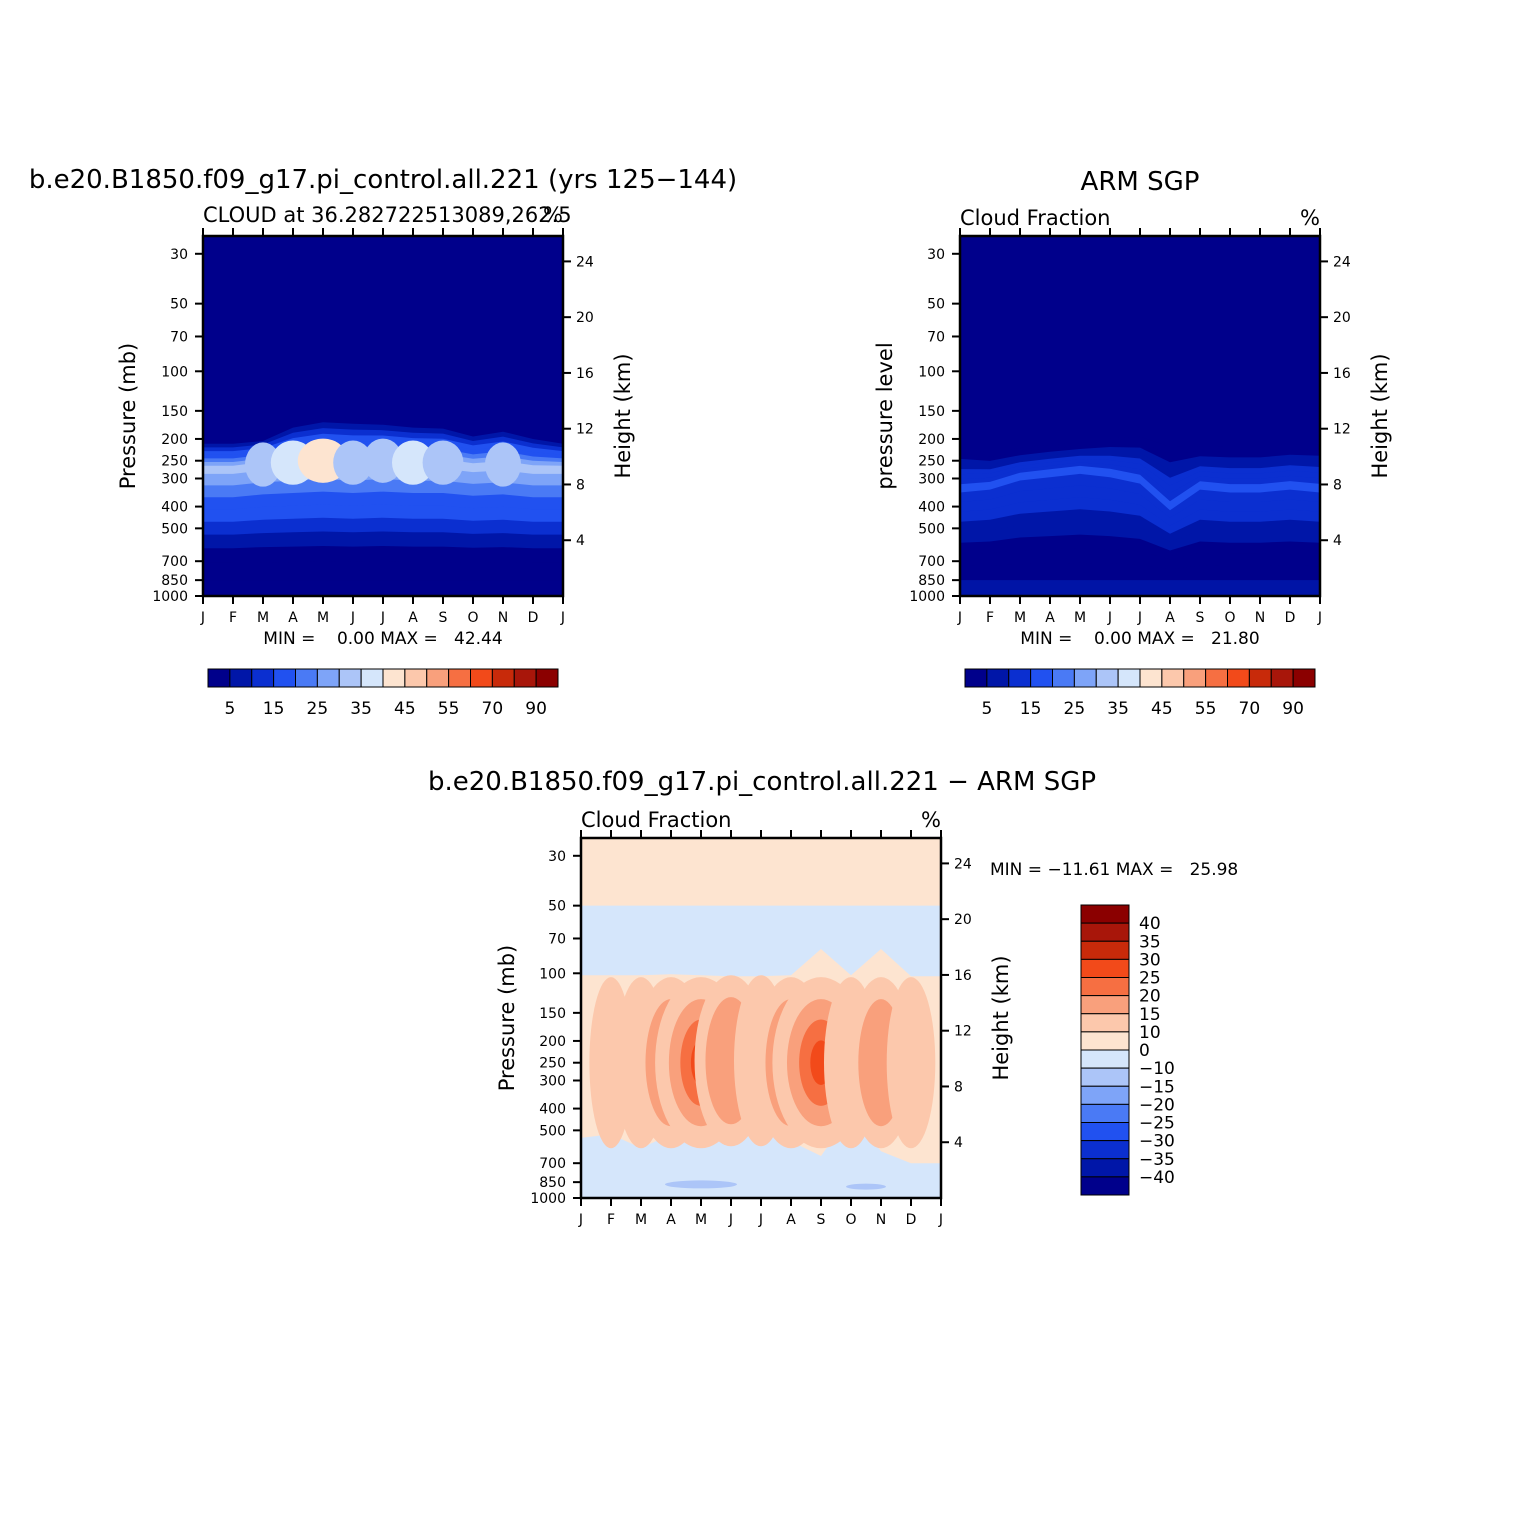 The width and height of the screenshot is (1524, 1524). I want to click on obs-colorbar-label: 35, so click(1118, 709).